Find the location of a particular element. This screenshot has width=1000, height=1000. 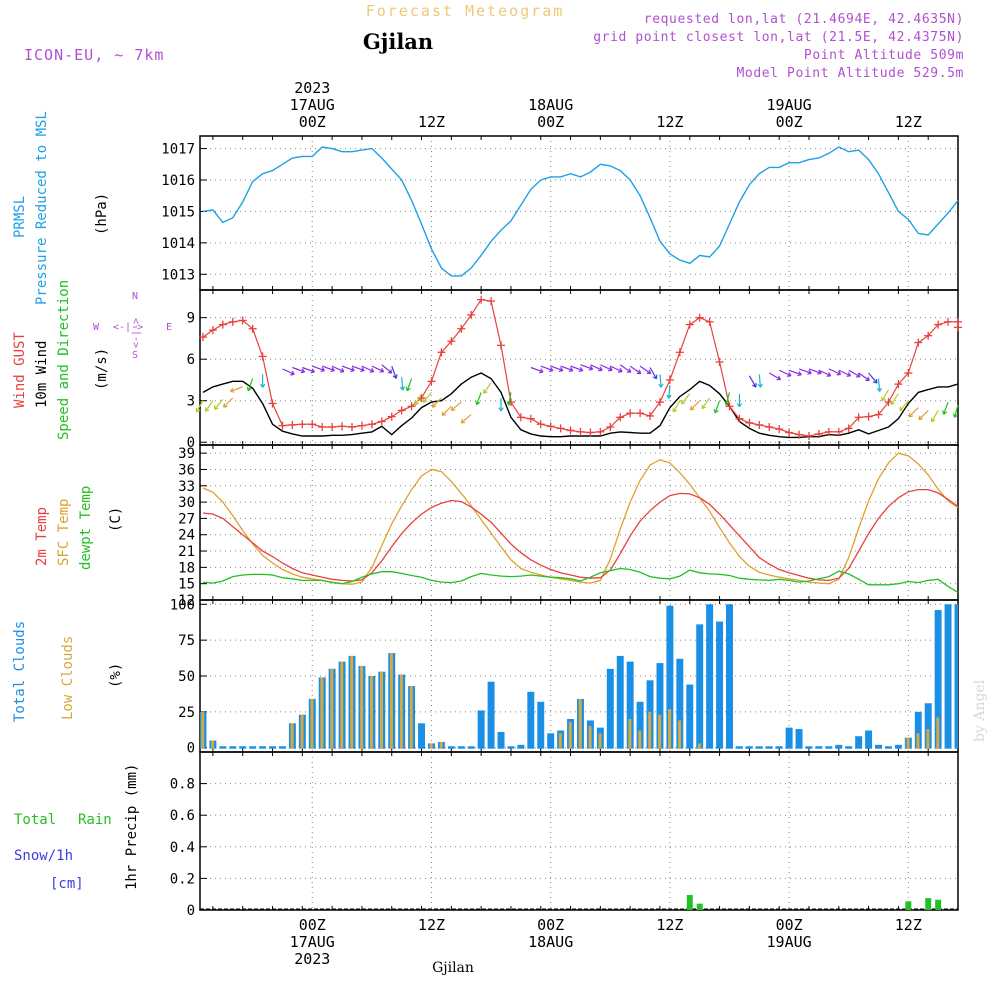

requested-coords: requested lon,lat (21.4694E, 42.4635N) is located at coordinates (804, 19).